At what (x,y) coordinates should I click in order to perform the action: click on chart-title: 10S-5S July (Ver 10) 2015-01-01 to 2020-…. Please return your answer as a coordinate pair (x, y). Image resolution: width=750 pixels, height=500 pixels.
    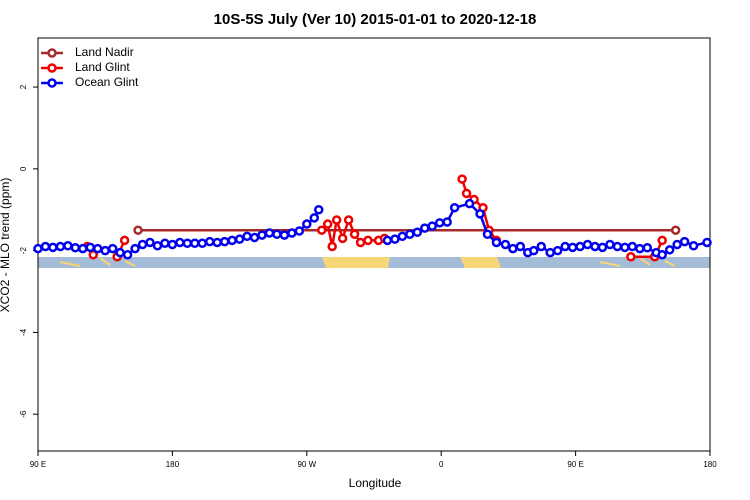
    Looking at the image, I should click on (375, 19).